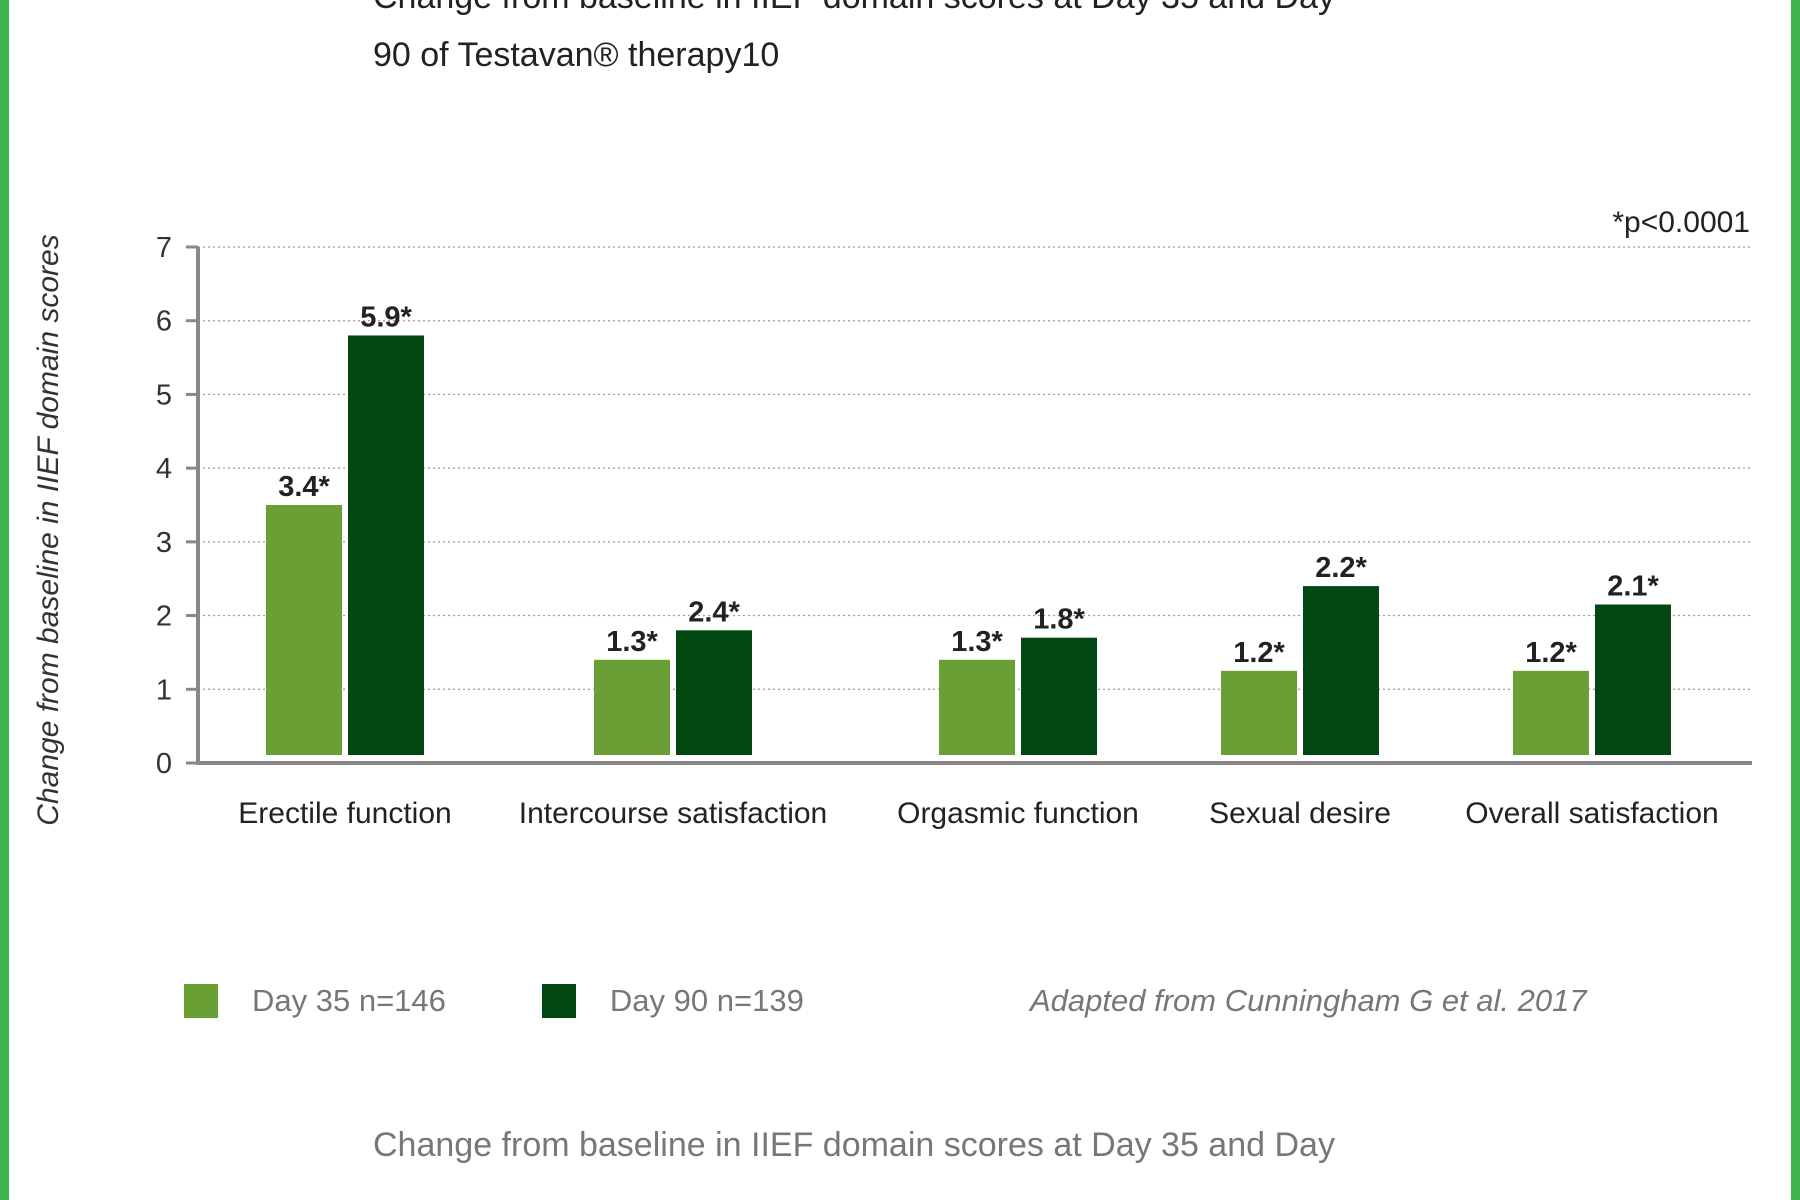  Describe the element at coordinates (576, 55) in the screenshot. I see `chart-title-line2: 90 of Testavan® therapy10` at that location.